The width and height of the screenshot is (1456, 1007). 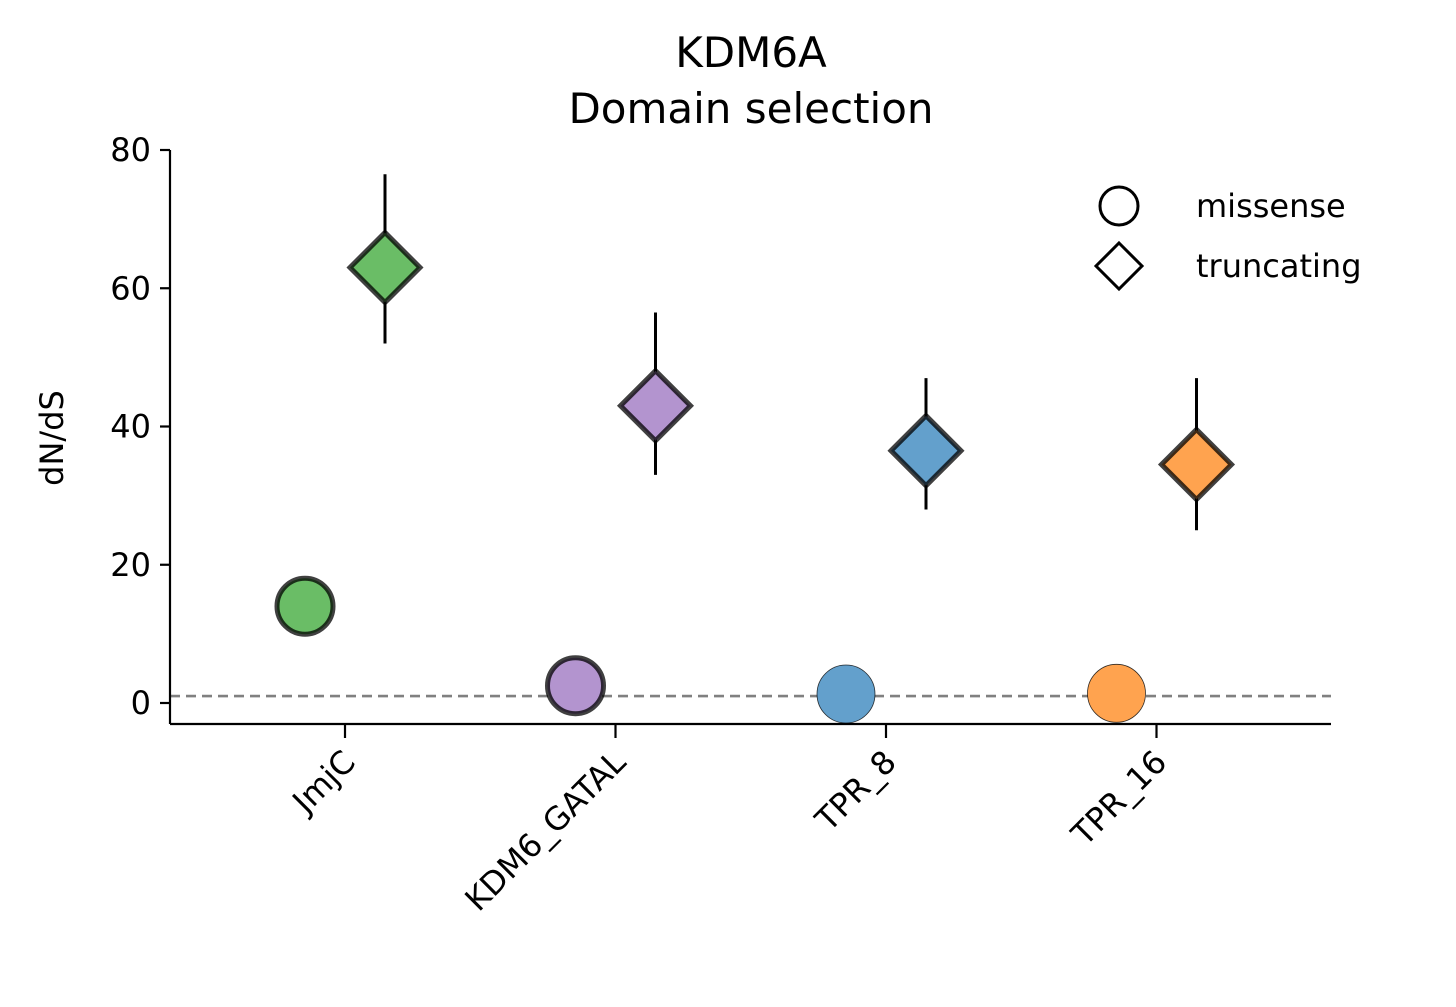 I want to click on x-tick-label: TPR_16, so click(x=1118, y=798).